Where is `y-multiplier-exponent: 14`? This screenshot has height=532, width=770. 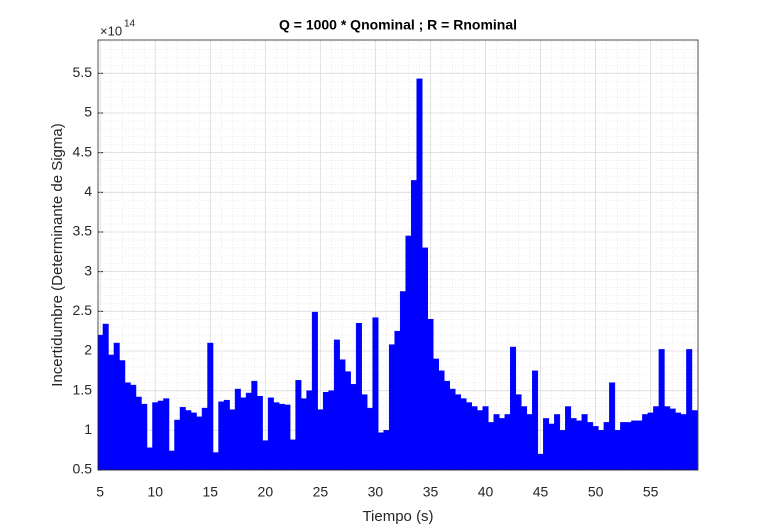
y-multiplier-exponent: 14 is located at coordinates (130, 24).